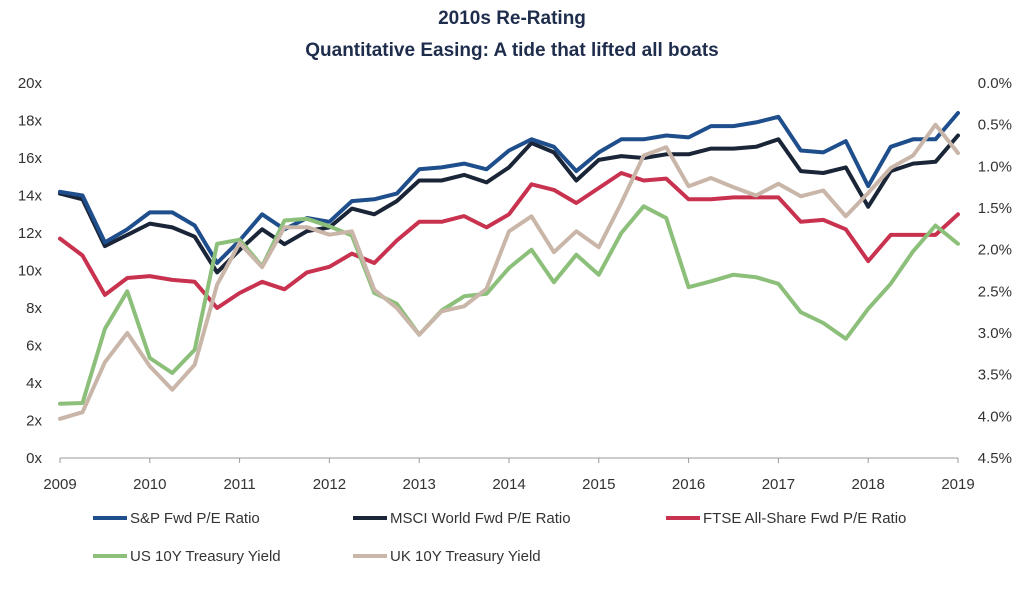  I want to click on legend-label: UK 10Y Treasury Yield, so click(465, 556).